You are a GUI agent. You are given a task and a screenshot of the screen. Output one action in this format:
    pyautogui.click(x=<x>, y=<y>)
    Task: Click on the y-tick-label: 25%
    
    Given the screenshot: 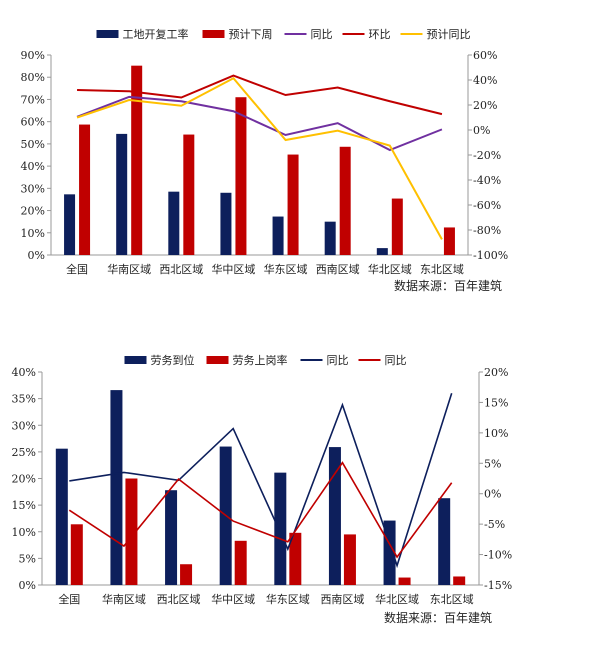 What is the action you would take?
    pyautogui.click(x=24, y=452)
    